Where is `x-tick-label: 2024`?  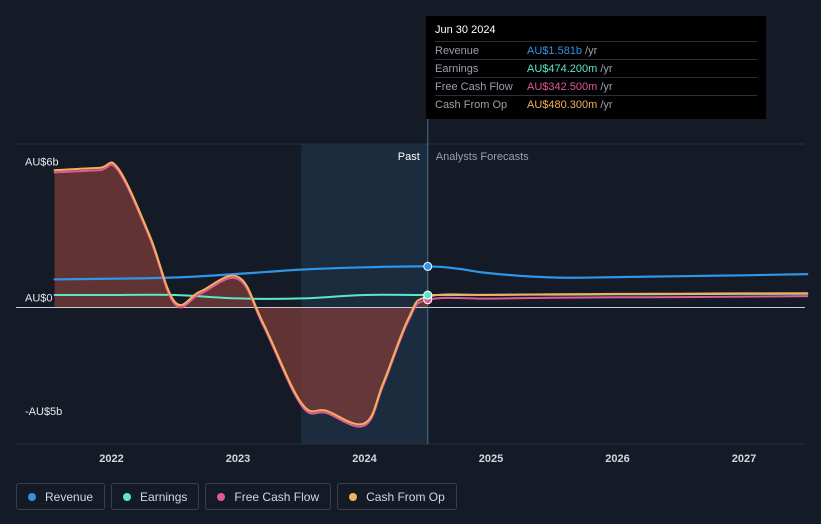
x-tick-label: 2024 is located at coordinates (364, 459).